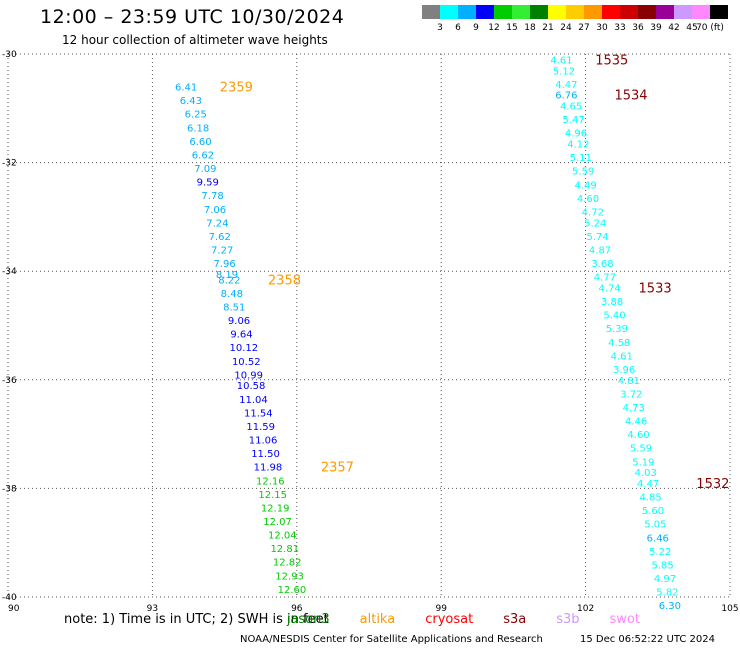  Describe the element at coordinates (9, 164) in the screenshot. I see `y-tick-label: -32` at that location.